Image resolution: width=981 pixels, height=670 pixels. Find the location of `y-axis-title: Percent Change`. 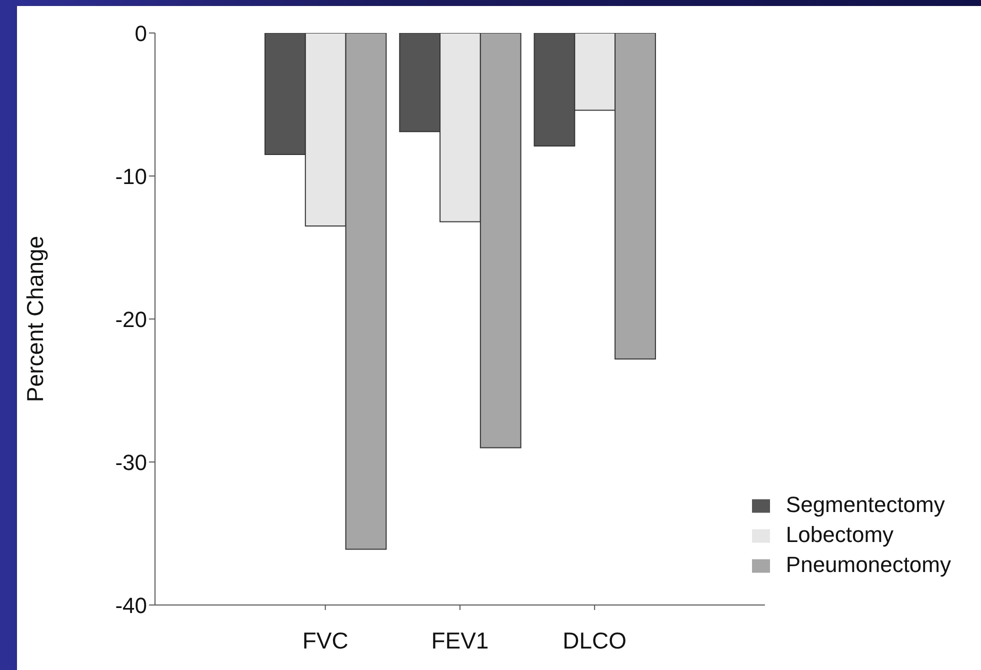

y-axis-title: Percent Change is located at coordinates (35, 319).